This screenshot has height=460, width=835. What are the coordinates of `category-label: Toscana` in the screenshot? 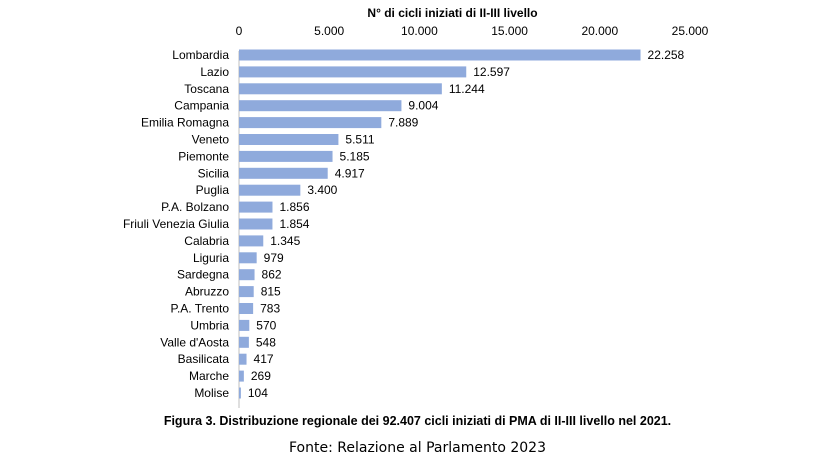 It's located at (206, 89).